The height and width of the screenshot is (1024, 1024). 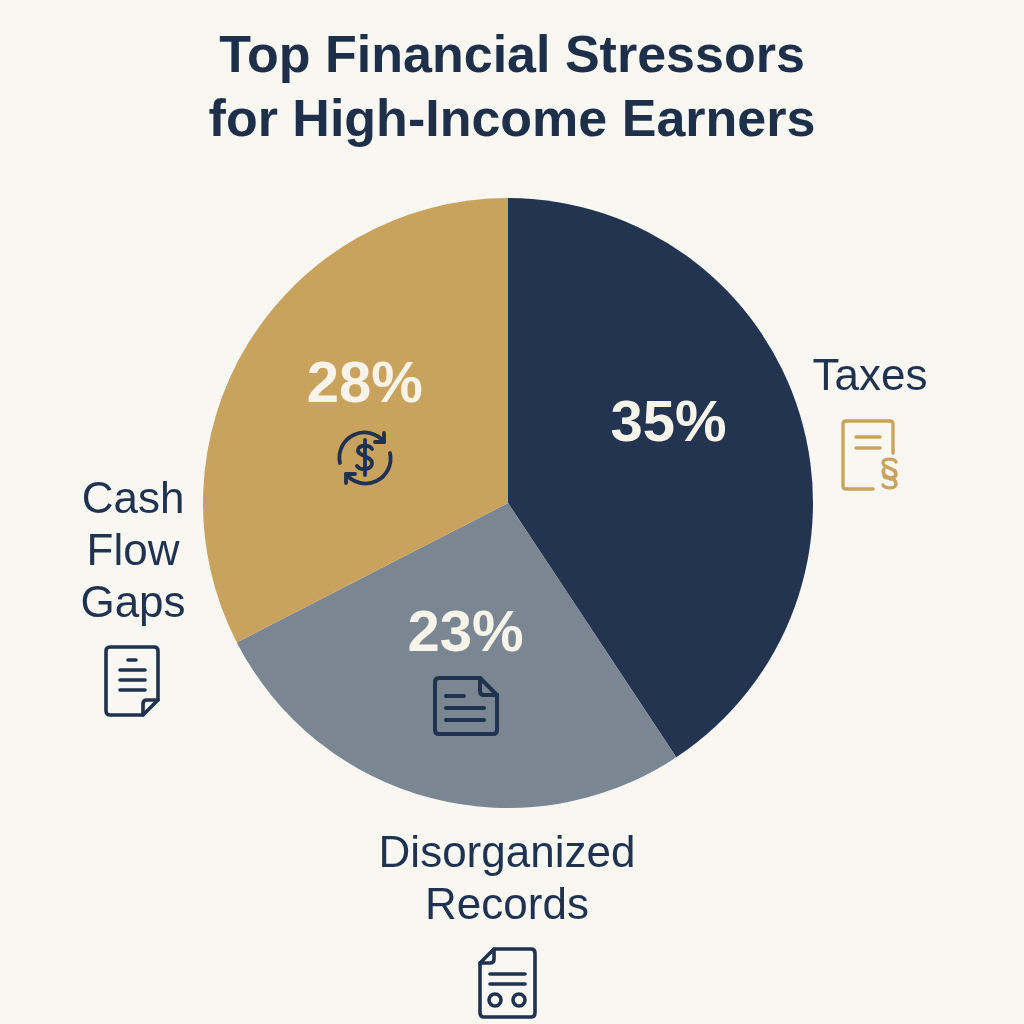 What do you see at coordinates (870, 375) in the screenshot?
I see `slice-label: Taxes` at bounding box center [870, 375].